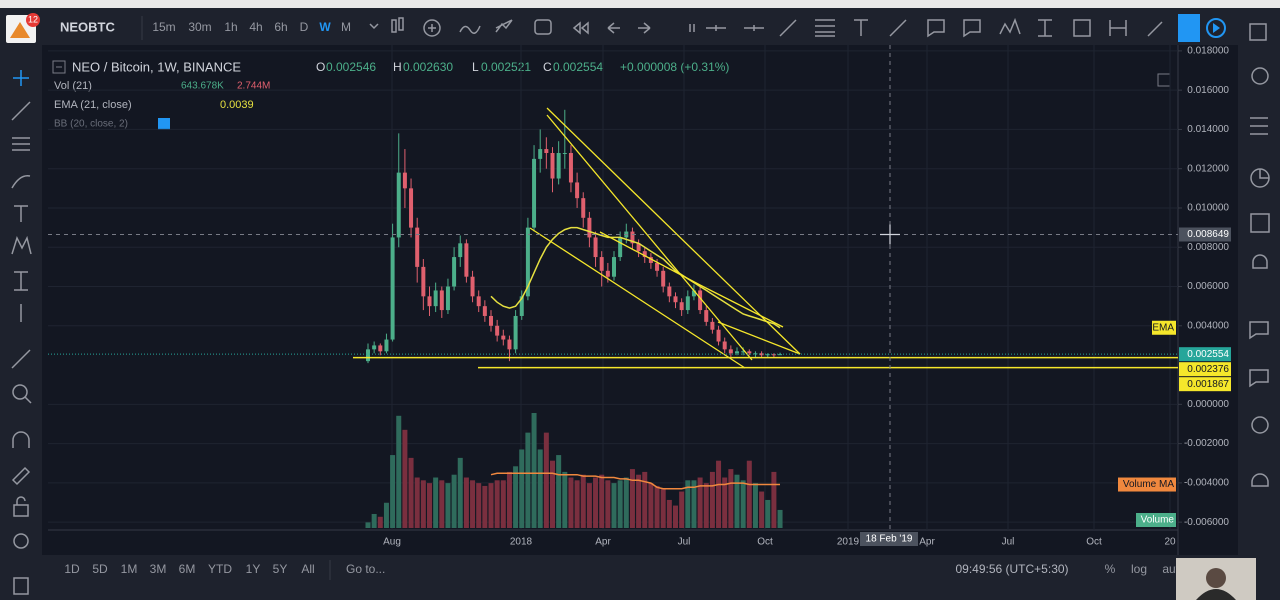  Describe the element at coordinates (475, 67) in the screenshot. I see `ohlc-key: L` at that location.